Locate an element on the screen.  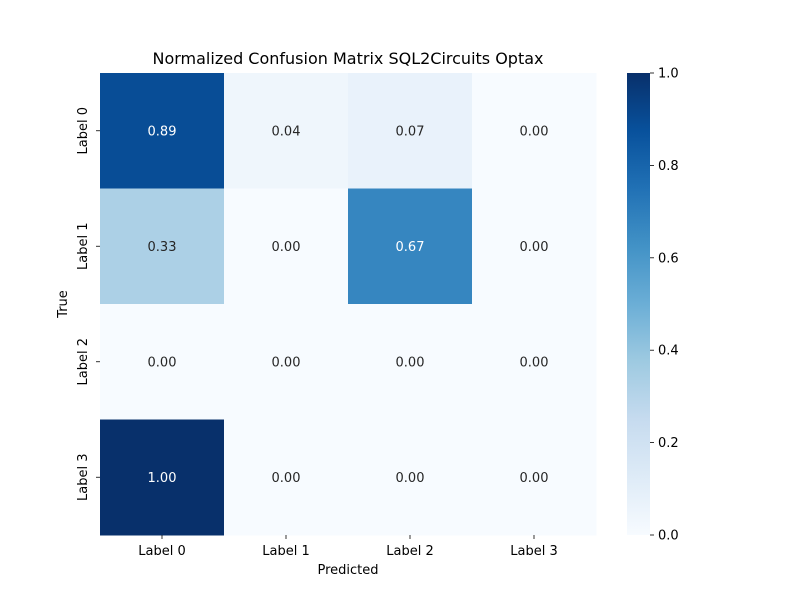
y-tick-label: Label 2 is located at coordinates (83, 361).